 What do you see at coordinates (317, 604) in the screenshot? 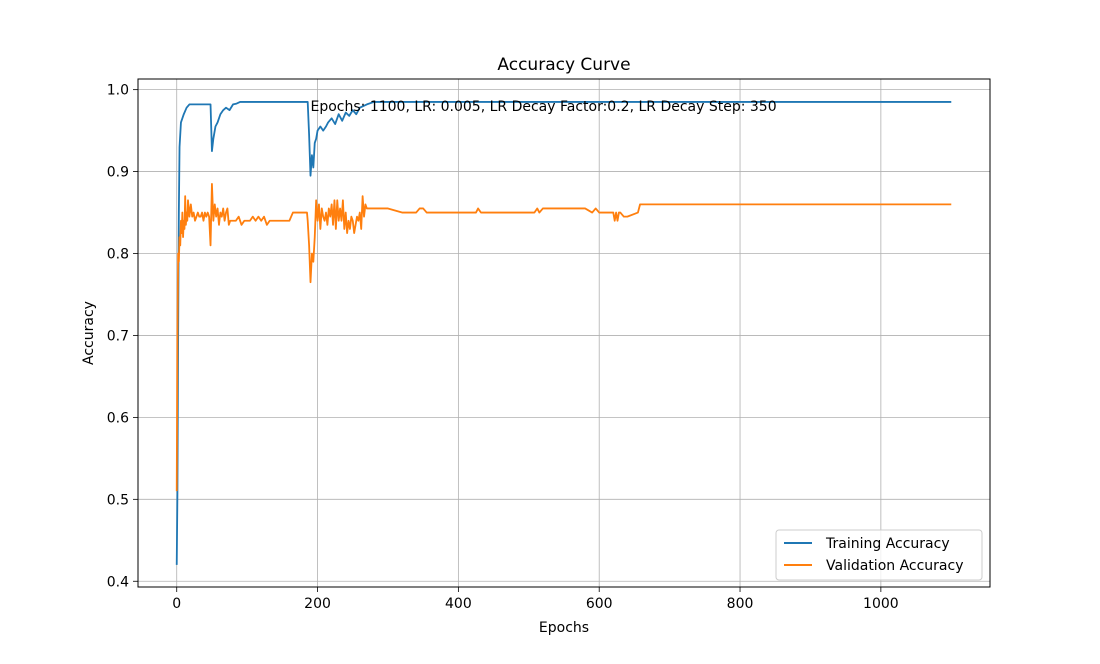
I see `x-tick-label: 200` at bounding box center [317, 604].